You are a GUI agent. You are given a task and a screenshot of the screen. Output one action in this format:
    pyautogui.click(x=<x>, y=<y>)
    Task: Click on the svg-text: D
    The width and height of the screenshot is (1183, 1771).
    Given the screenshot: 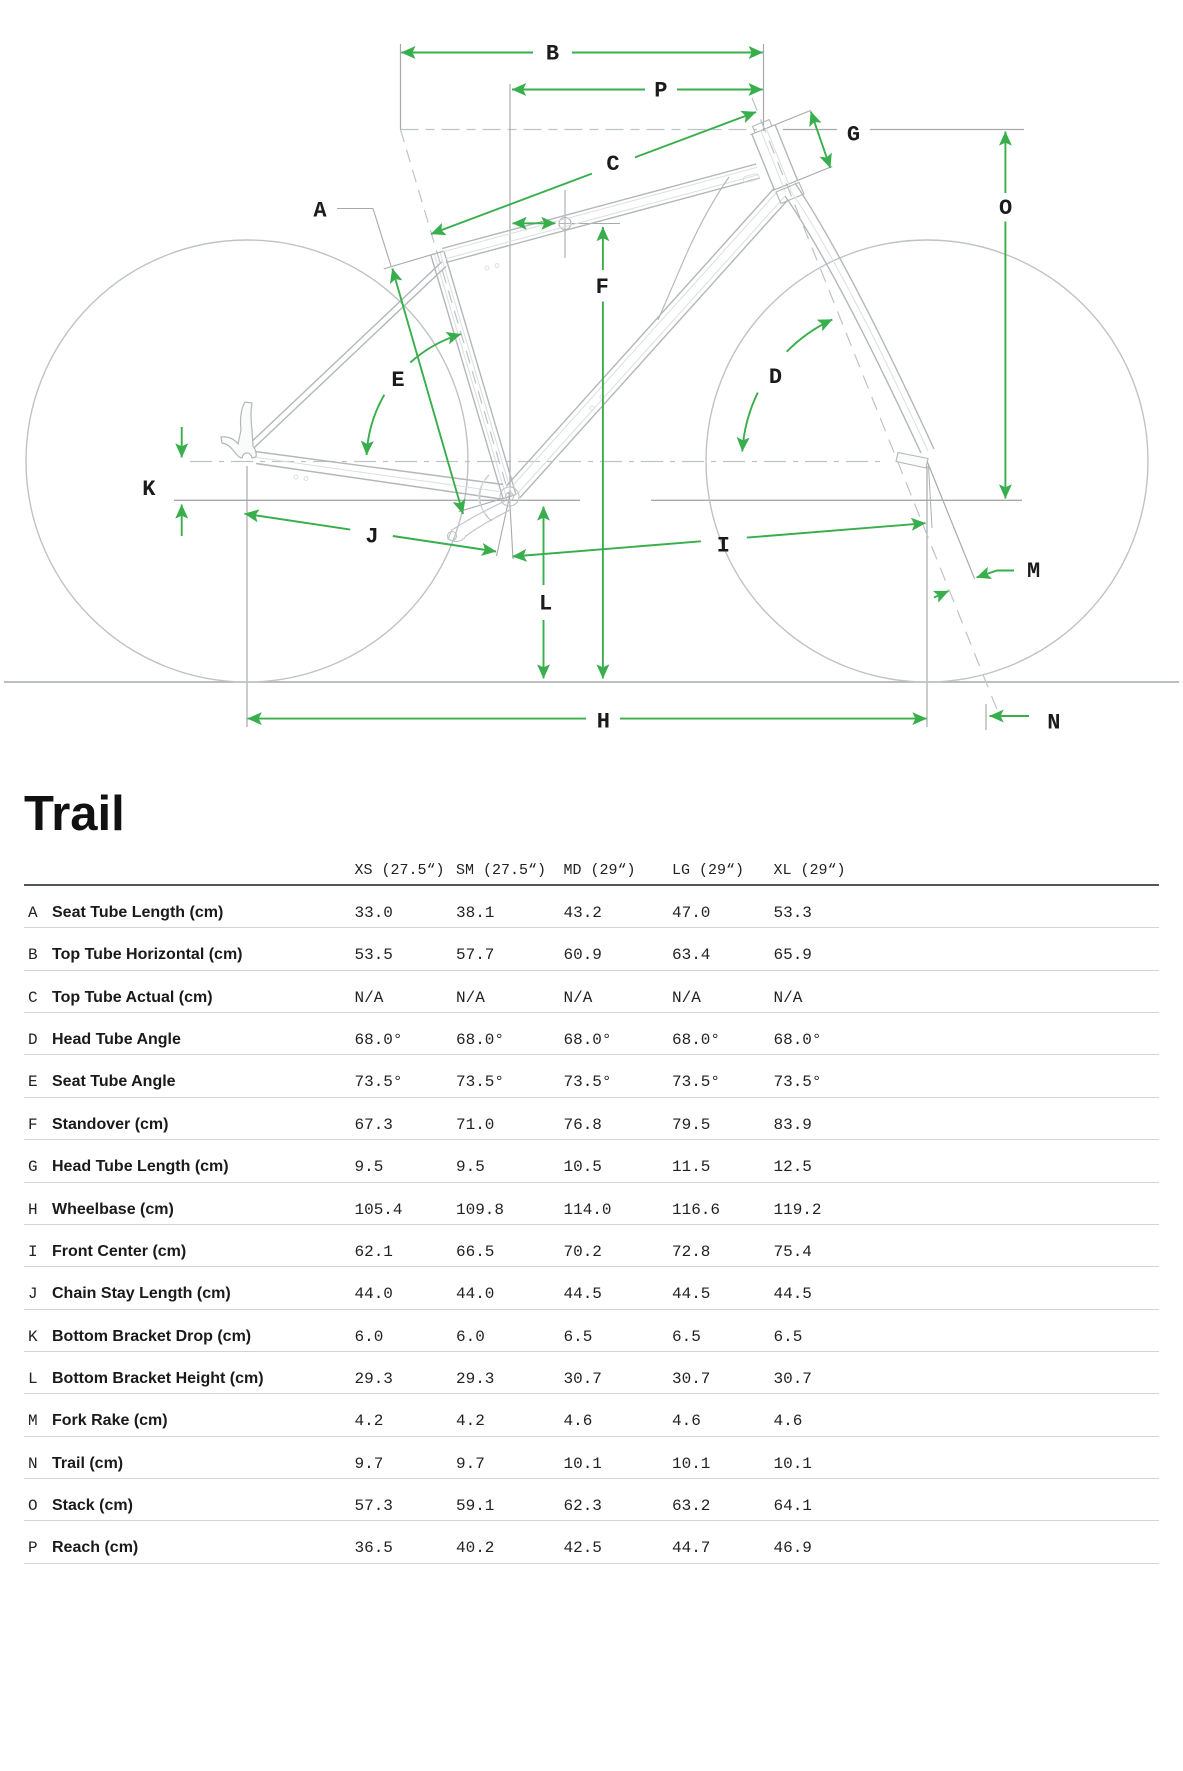 What is the action you would take?
    pyautogui.click(x=775, y=377)
    